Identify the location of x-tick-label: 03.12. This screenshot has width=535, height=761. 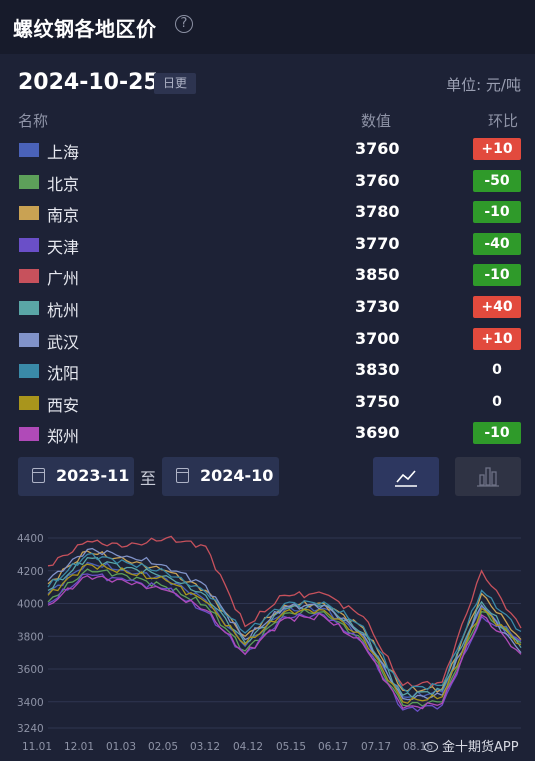
(205, 747).